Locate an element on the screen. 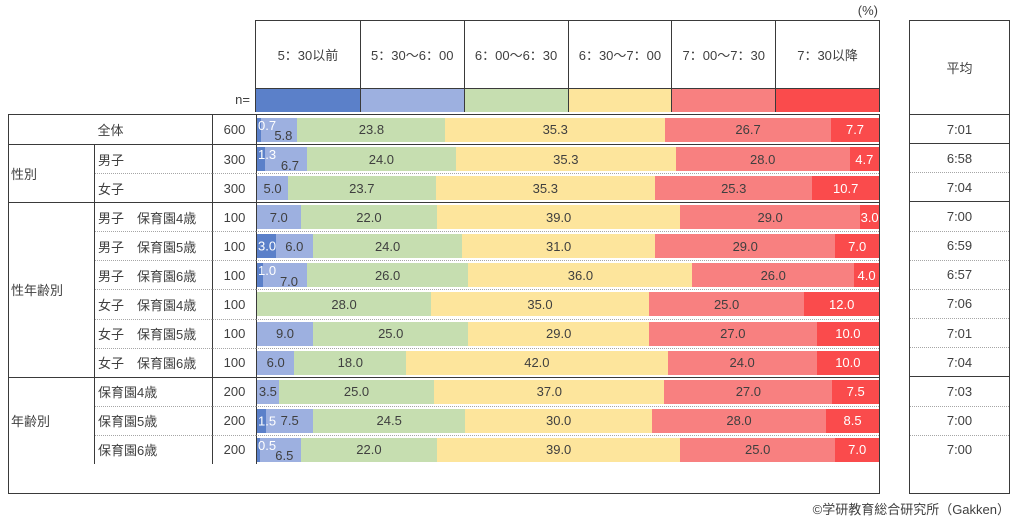 This screenshot has width=1020, height=520. bar-cell: 9.0 25.0 29.0 27.0 10.0 is located at coordinates (567, 333).